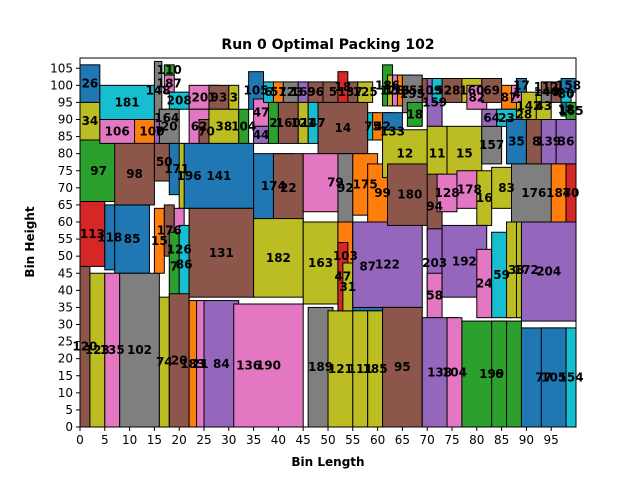 The height and width of the screenshot is (480, 640). I want to click on x-tick-label-13: 65, so click(402, 440).